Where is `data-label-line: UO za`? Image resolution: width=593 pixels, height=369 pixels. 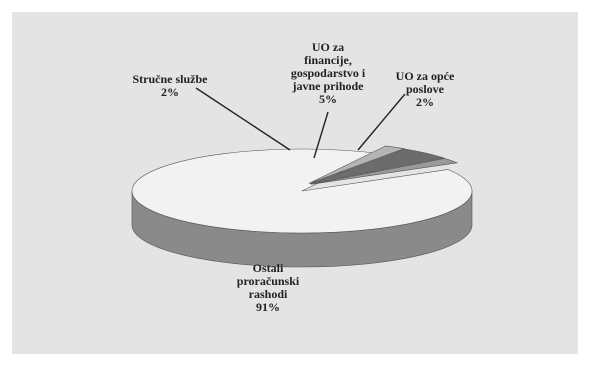 data-label-line: UO za is located at coordinates (328, 47).